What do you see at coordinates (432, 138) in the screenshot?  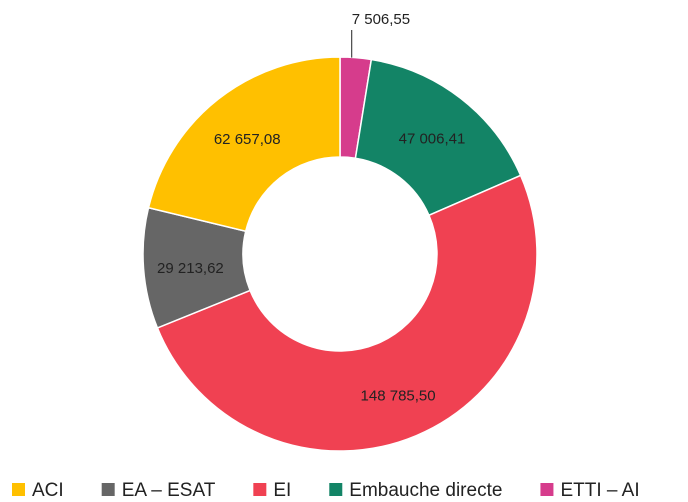 I see `data-label: 47 006,41` at bounding box center [432, 138].